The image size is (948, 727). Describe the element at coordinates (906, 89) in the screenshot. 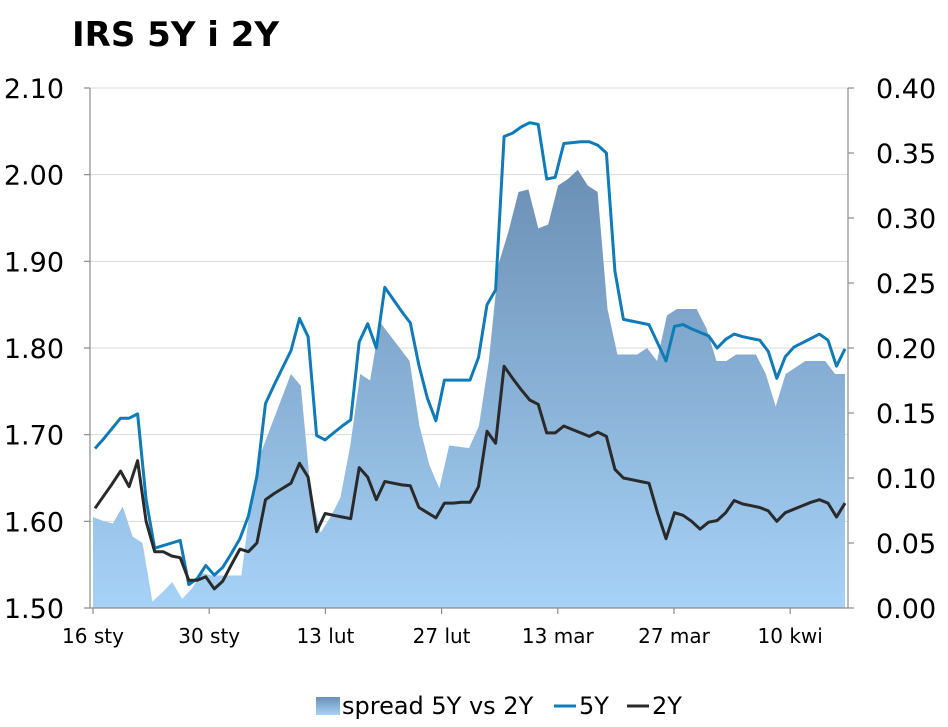

I see `right-tick-label: 0.40` at that location.